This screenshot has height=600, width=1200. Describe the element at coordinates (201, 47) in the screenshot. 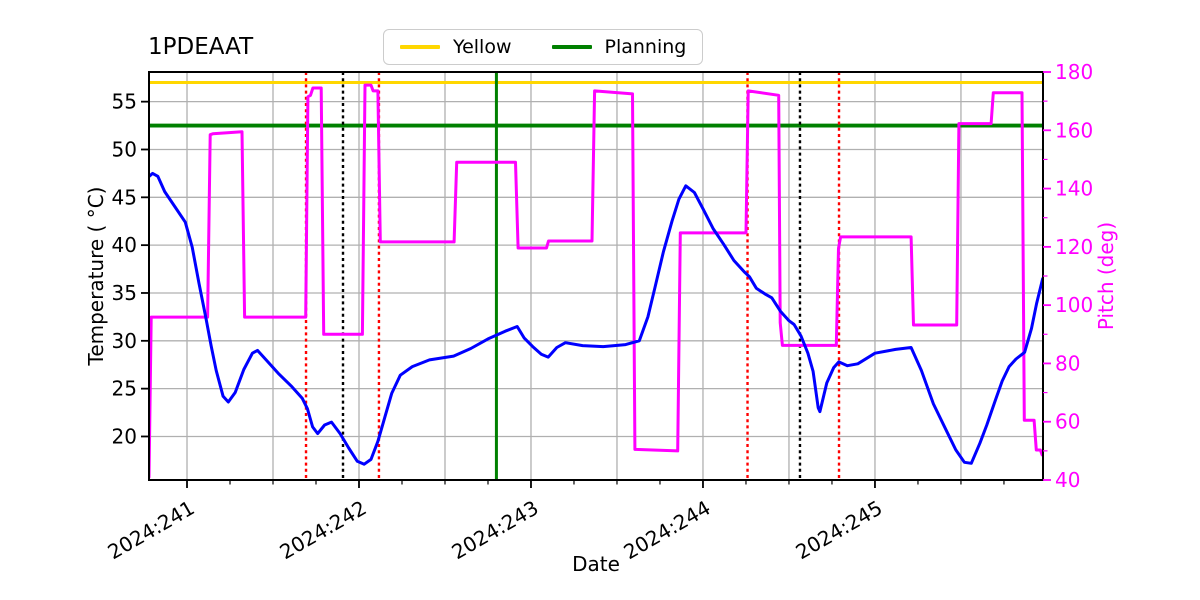

I see `chart-title: 1PDEAAT` at that location.